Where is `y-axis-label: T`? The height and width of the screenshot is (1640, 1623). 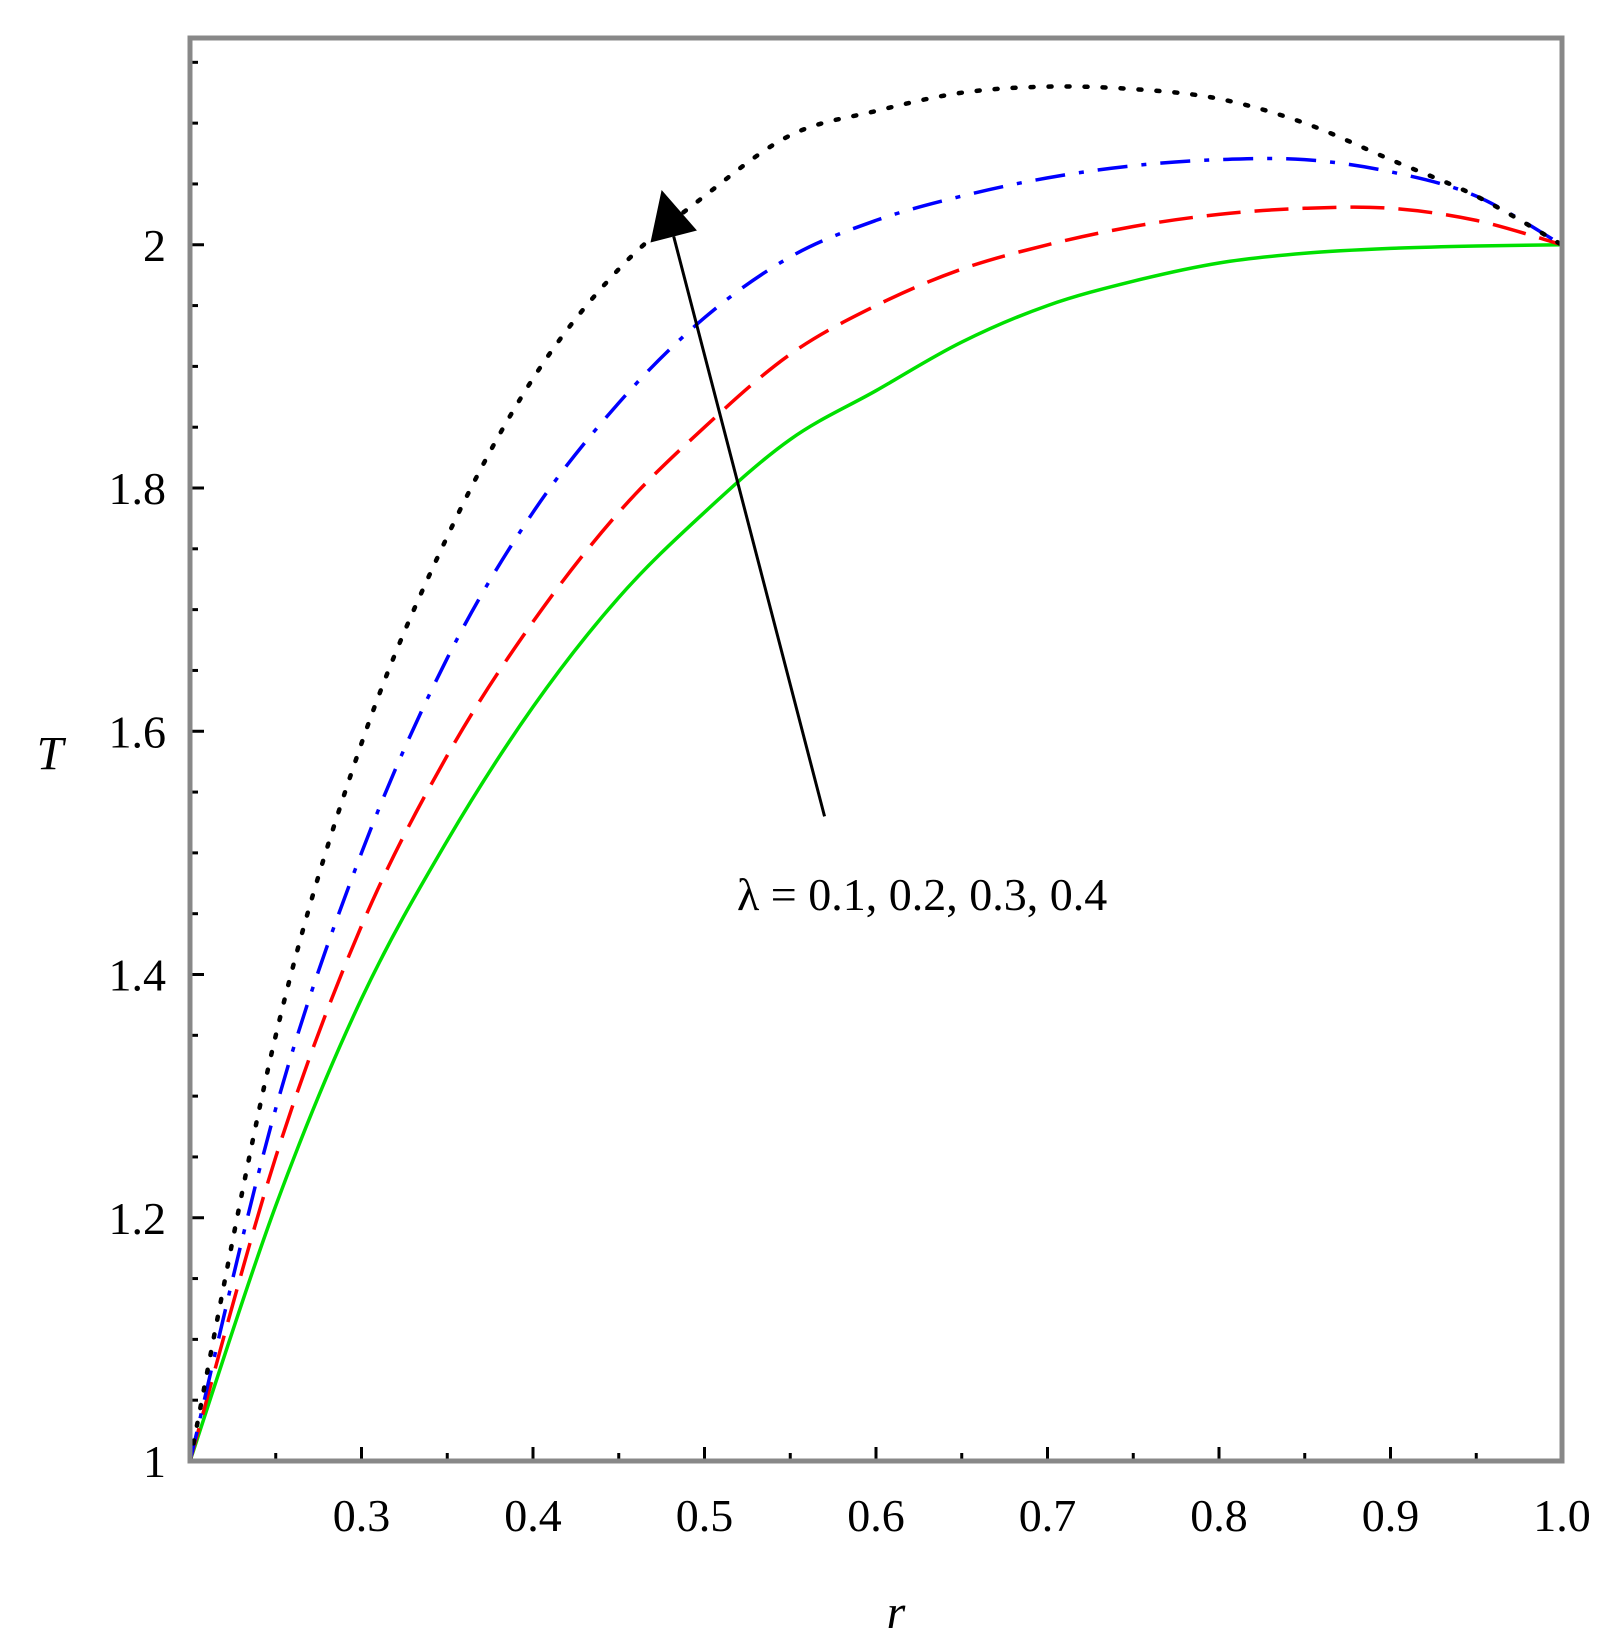 y-axis-label: T is located at coordinates (52, 754).